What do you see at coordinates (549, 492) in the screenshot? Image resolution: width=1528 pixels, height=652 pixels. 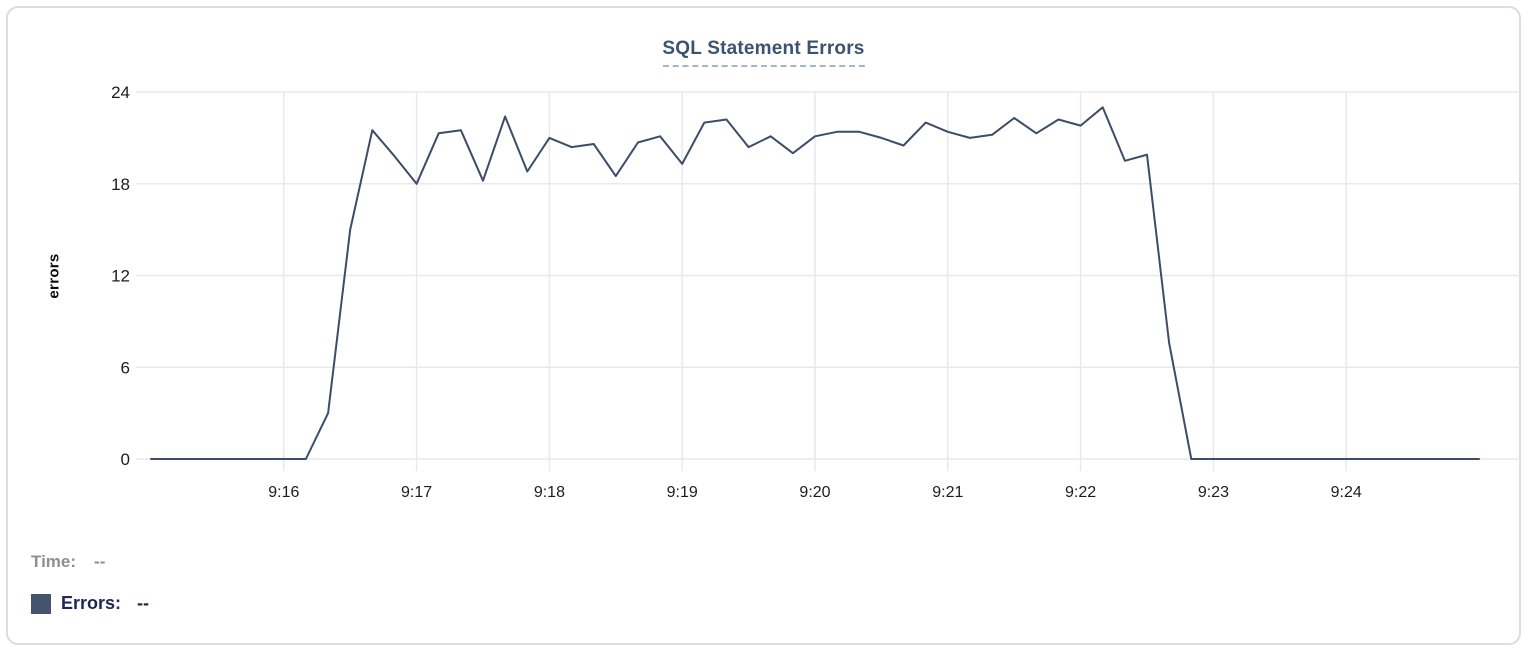 I see `svg-text: 9:18` at bounding box center [549, 492].